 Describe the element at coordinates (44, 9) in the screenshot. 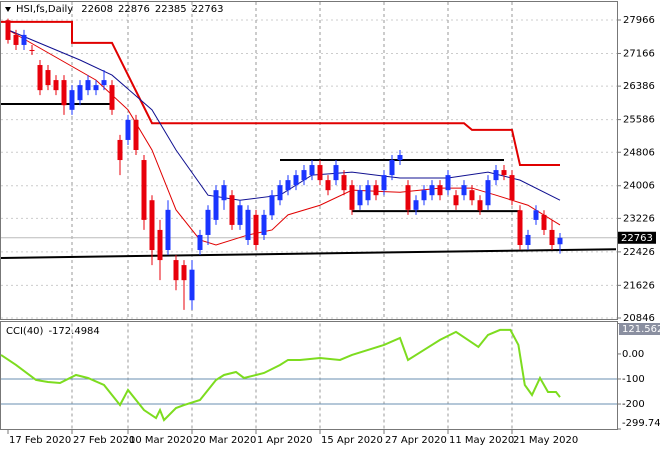

I see `symbol: HSI,fs,Daily` at that location.